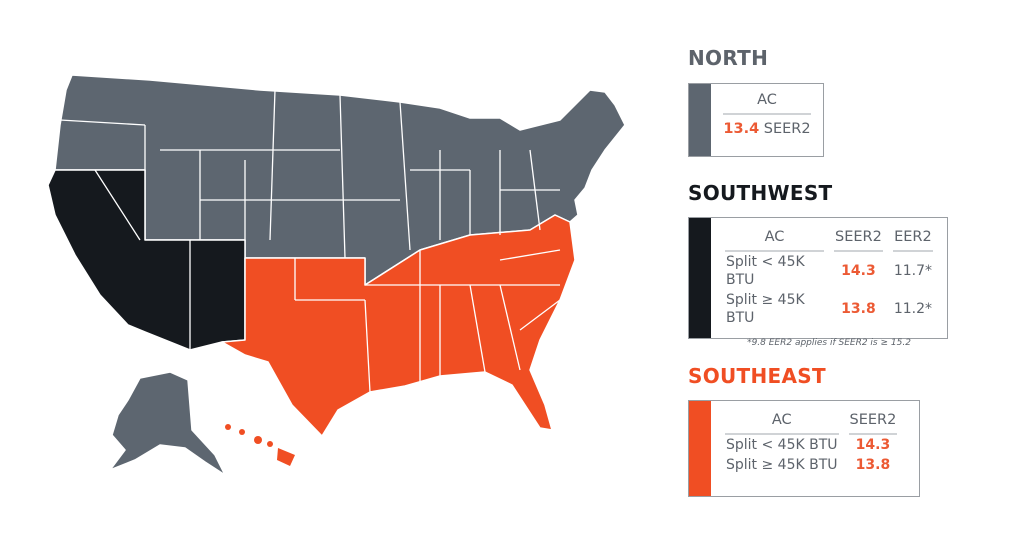  I want to click on hawaii, so click(260, 445).